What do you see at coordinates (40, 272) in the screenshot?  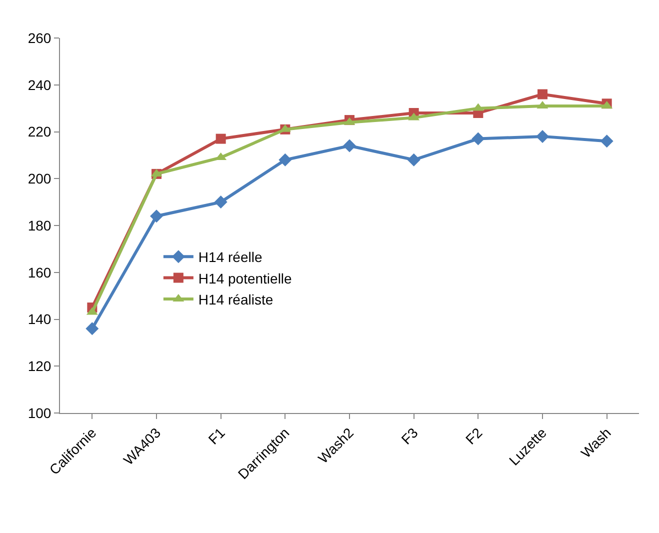 I see `y-tick-label: 160` at bounding box center [40, 272].